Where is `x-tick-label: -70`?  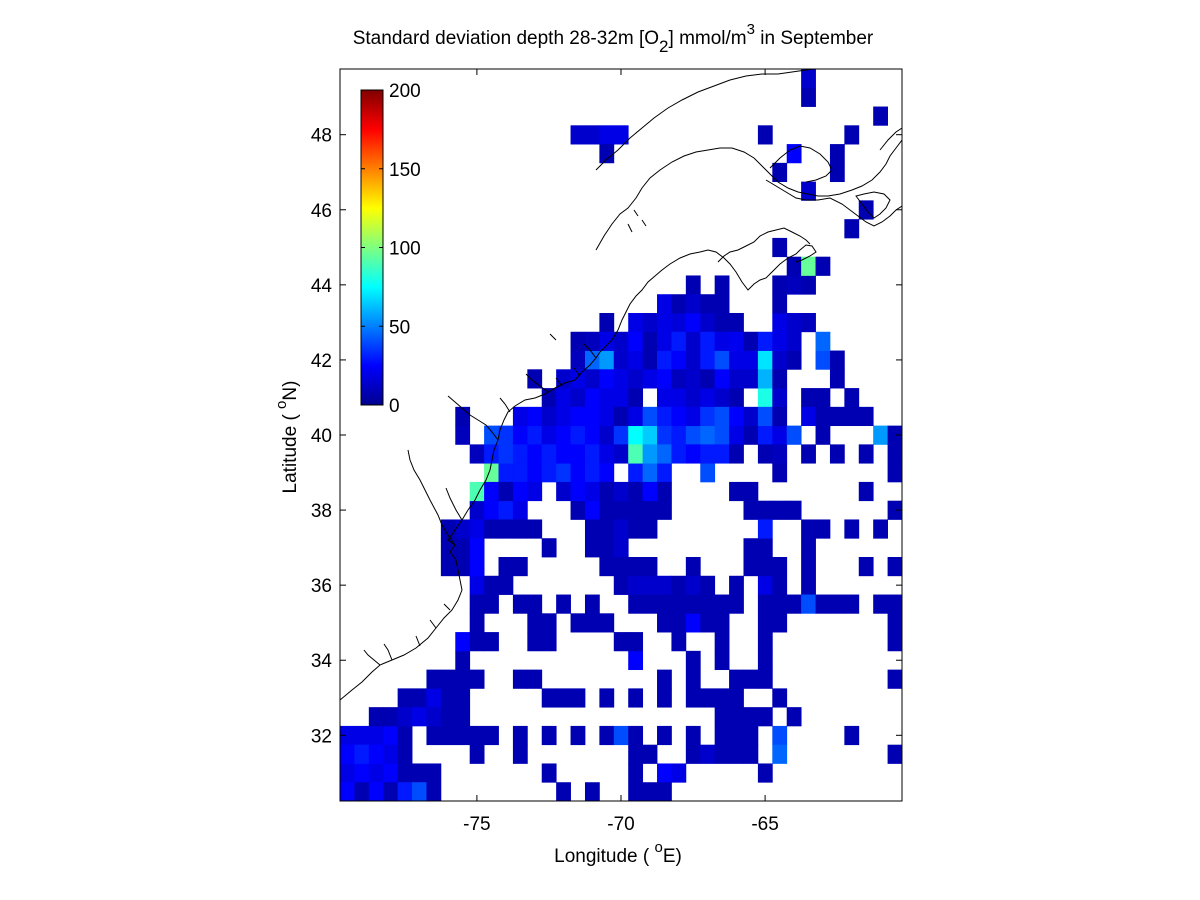
x-tick-label: -70 is located at coordinates (620, 824).